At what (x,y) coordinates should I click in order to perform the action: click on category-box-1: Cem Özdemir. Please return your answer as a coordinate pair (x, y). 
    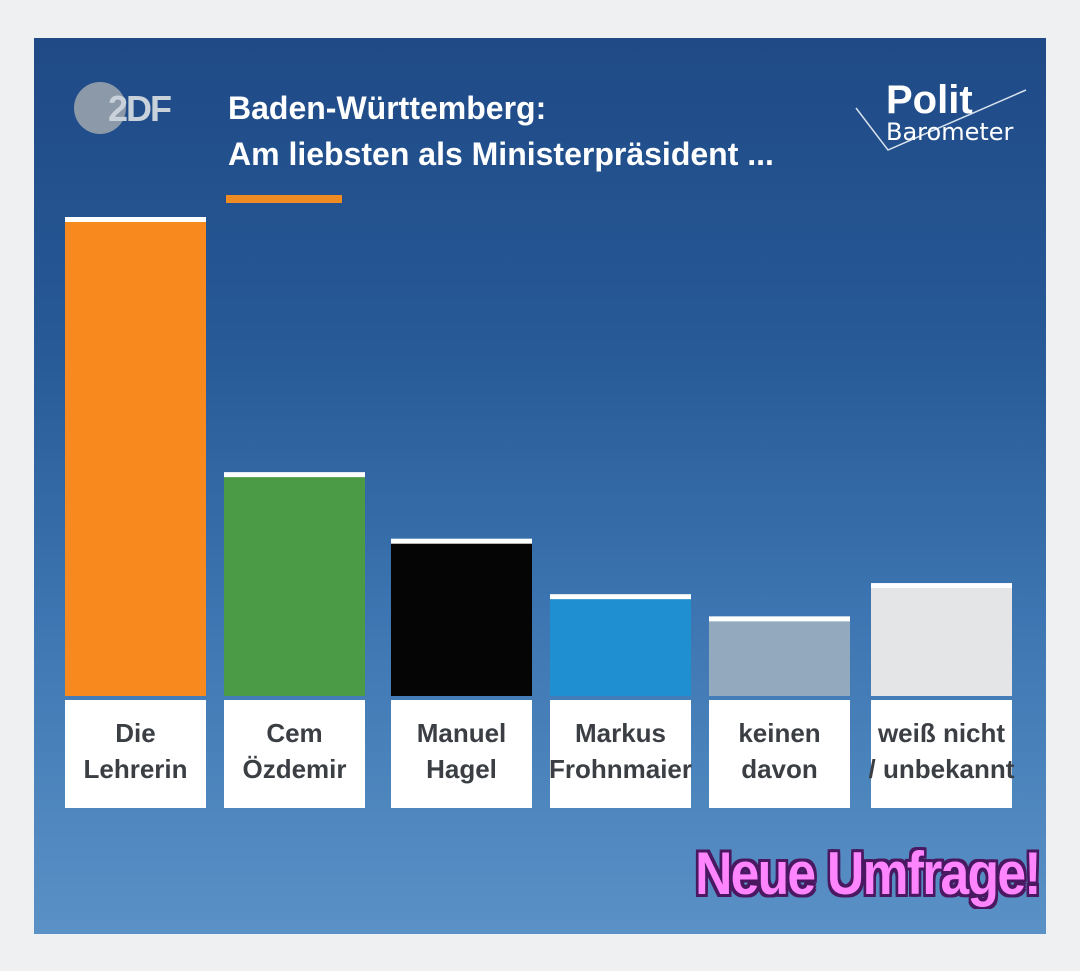
    Looking at the image, I should click on (294, 754).